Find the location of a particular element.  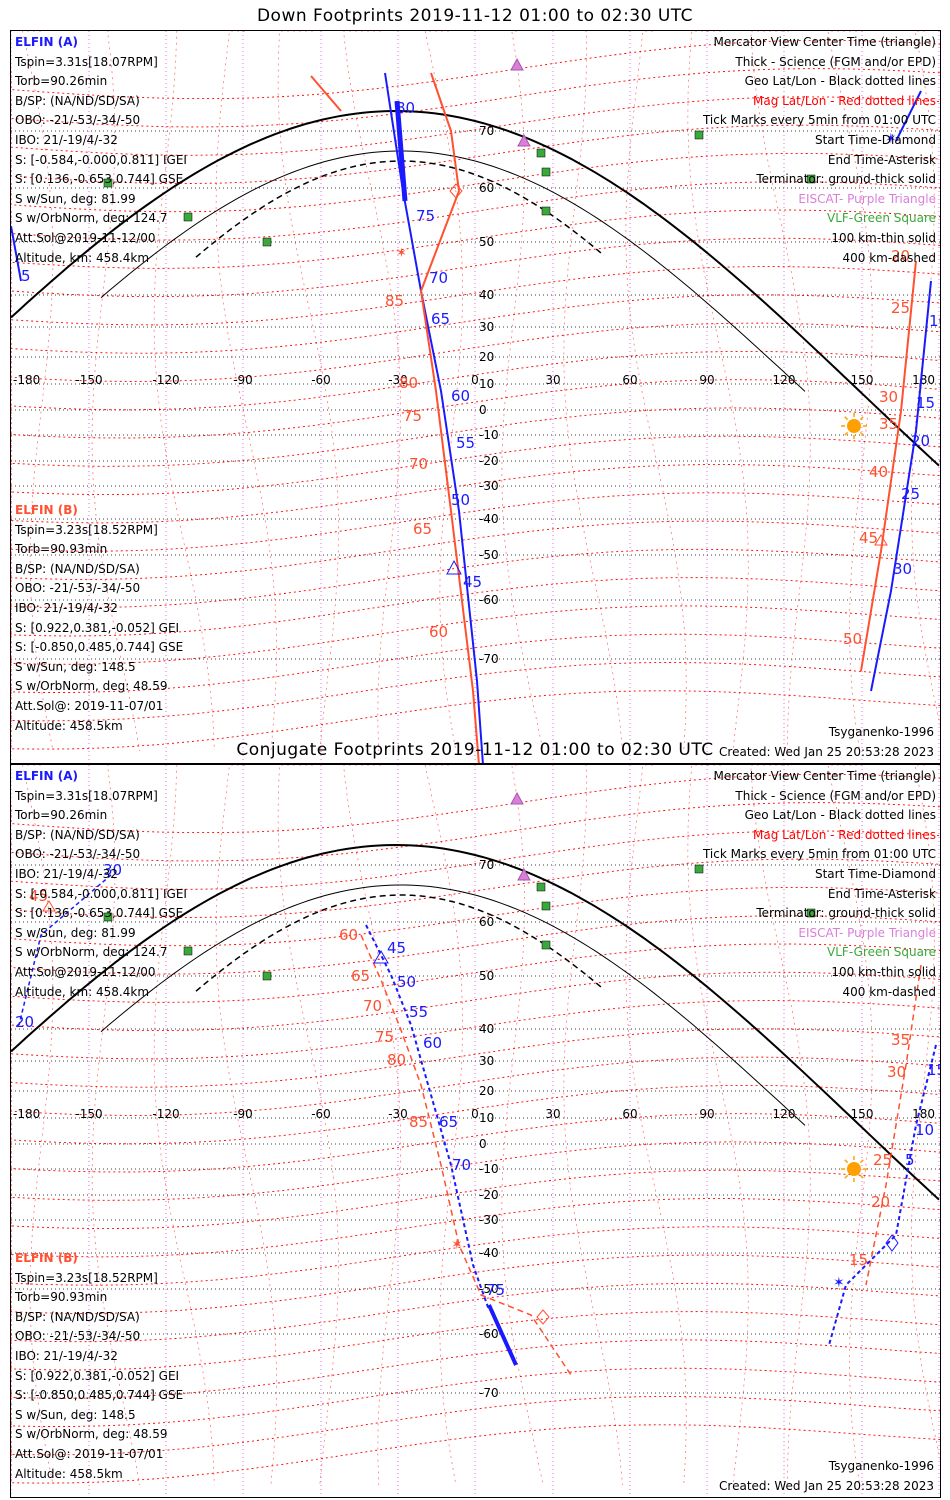

elfin-a-tick-label: 25 is located at coordinates (910, 494).